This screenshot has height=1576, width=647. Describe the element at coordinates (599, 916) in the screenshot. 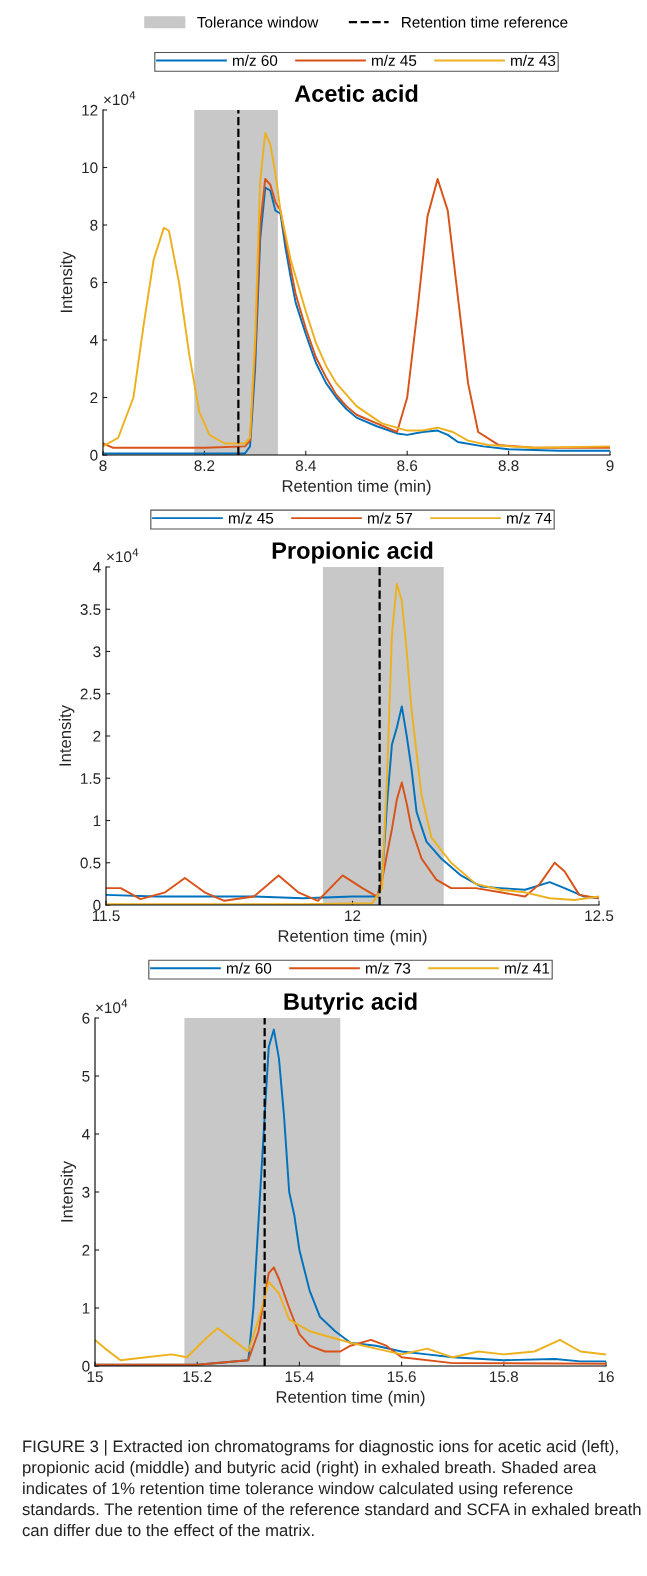

I see `x-tick-label: 12.5` at that location.